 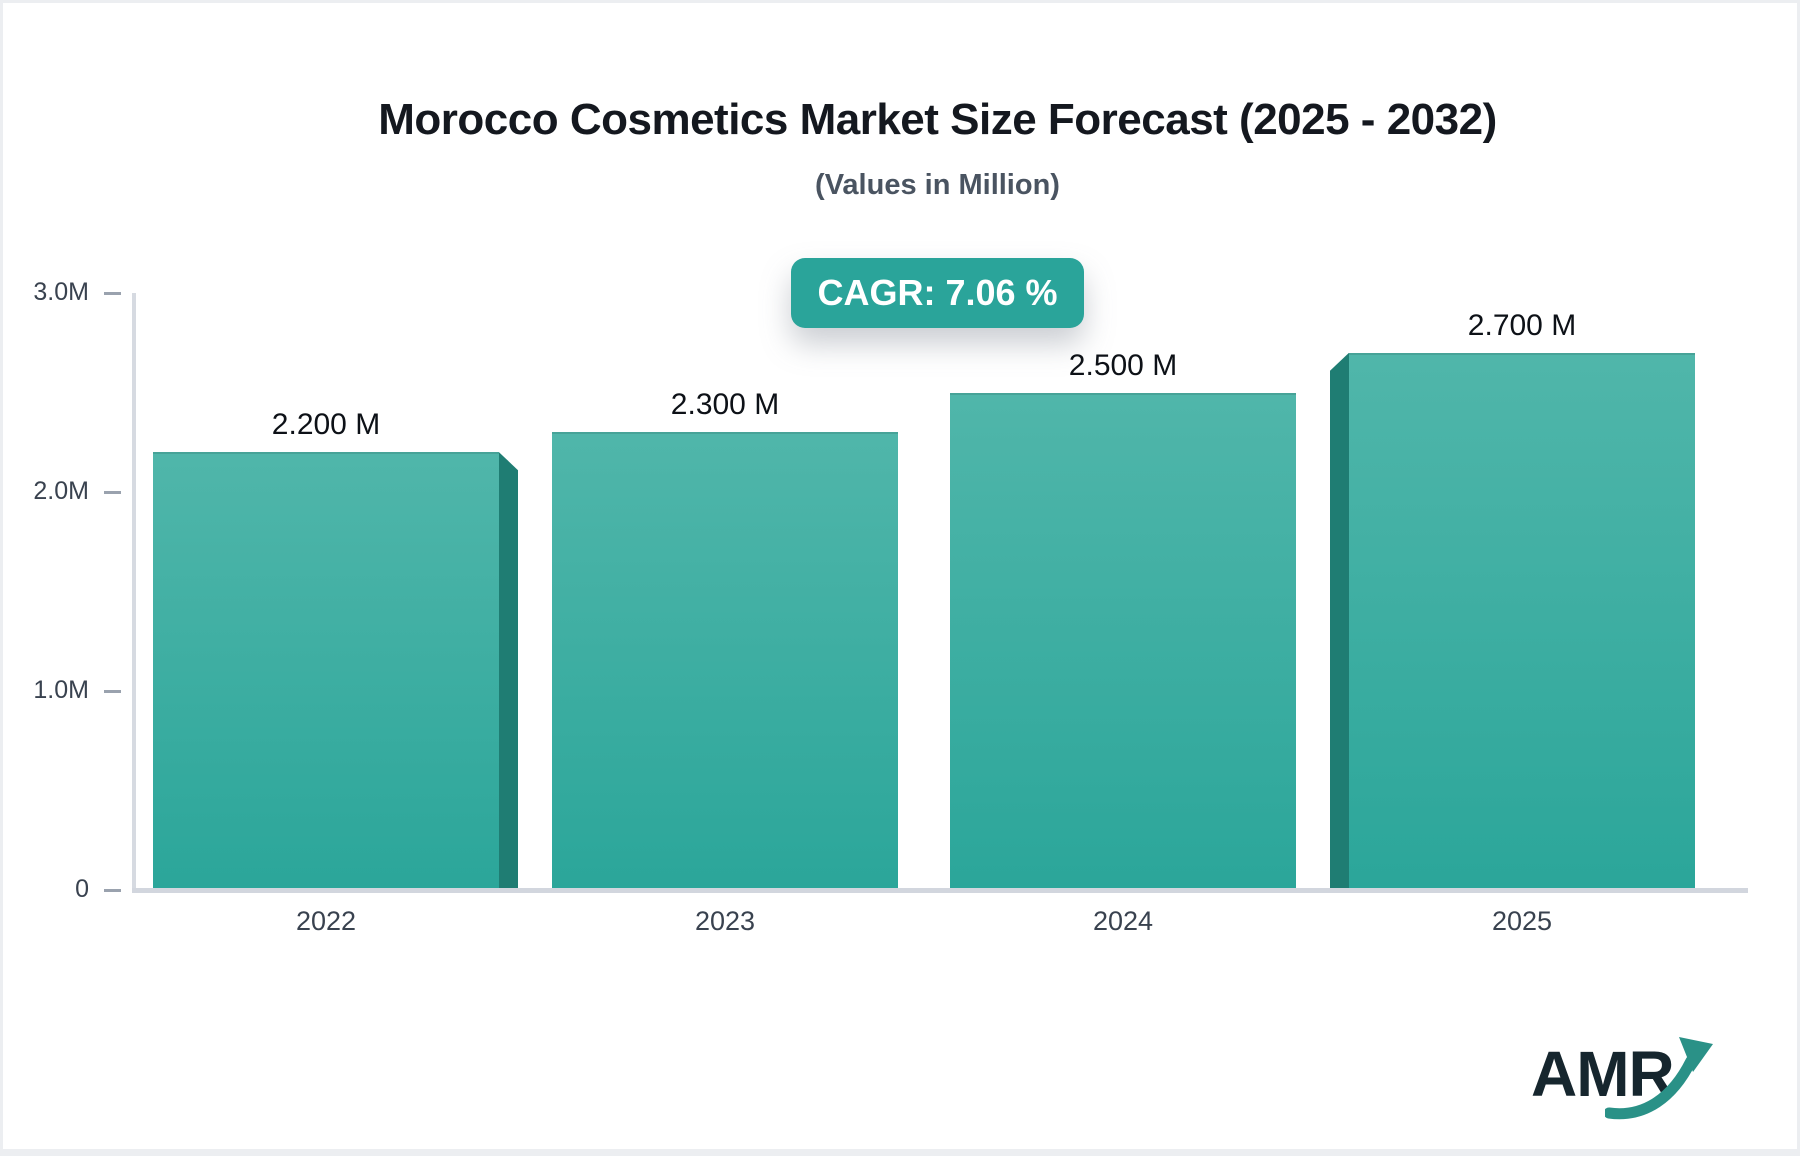 I want to click on y-axis-line, so click(x=134, y=592).